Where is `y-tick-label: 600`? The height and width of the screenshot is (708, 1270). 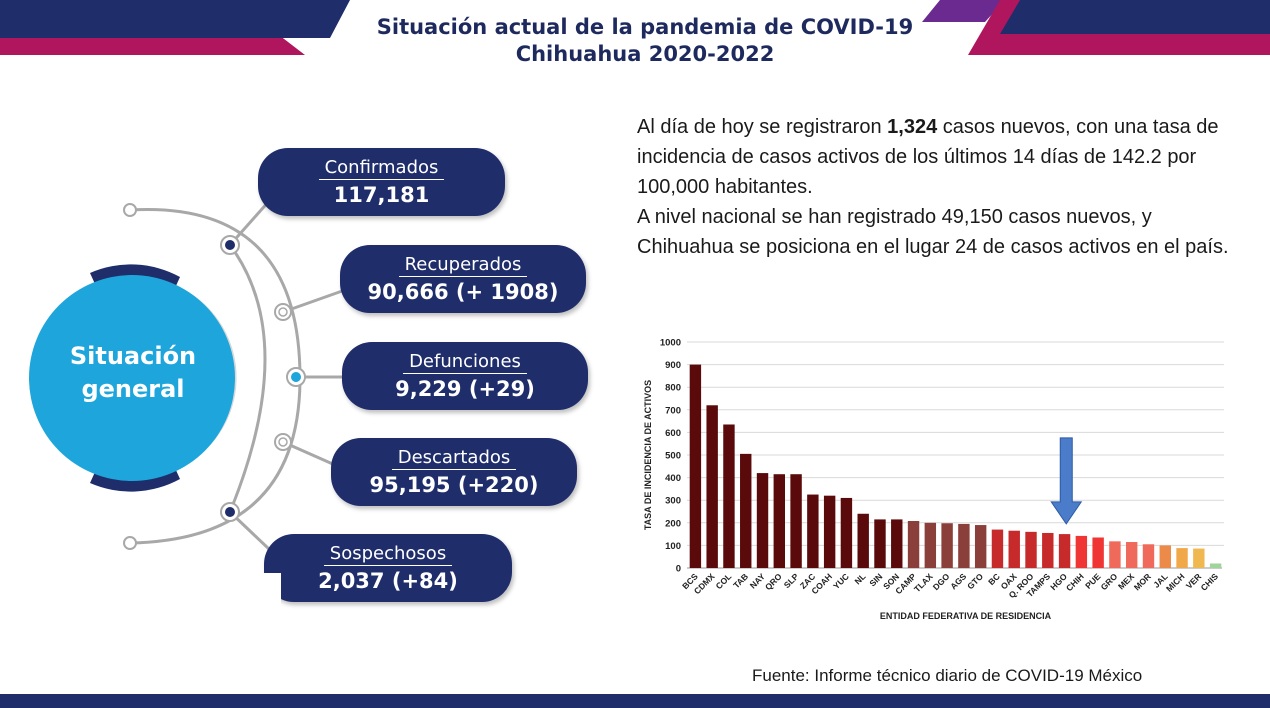
y-tick-label: 600 is located at coordinates (673, 433).